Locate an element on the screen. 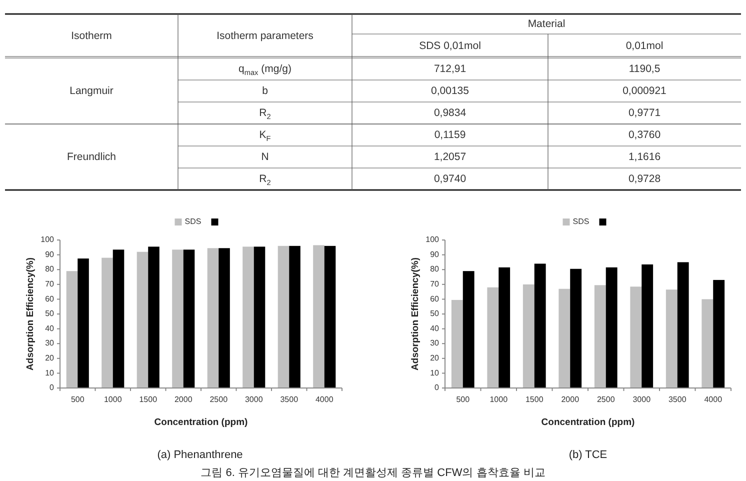 The image size is (746, 481). text: b is located at coordinates (265, 90).